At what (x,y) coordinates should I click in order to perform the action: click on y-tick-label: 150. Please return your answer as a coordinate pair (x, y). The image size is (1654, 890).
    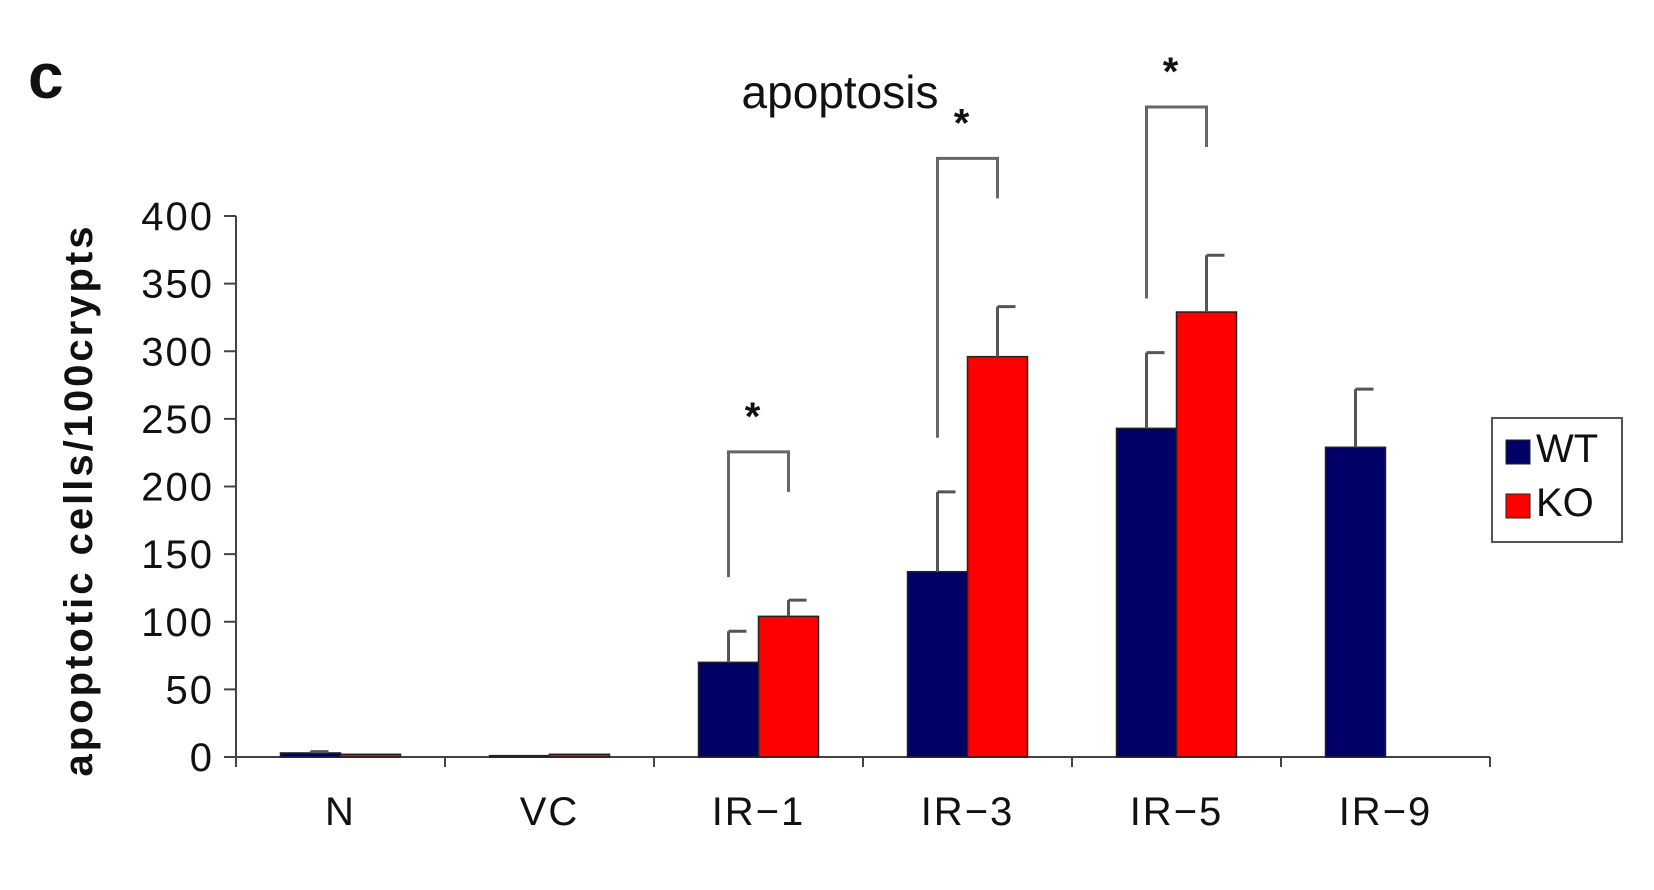
    Looking at the image, I should click on (177, 555).